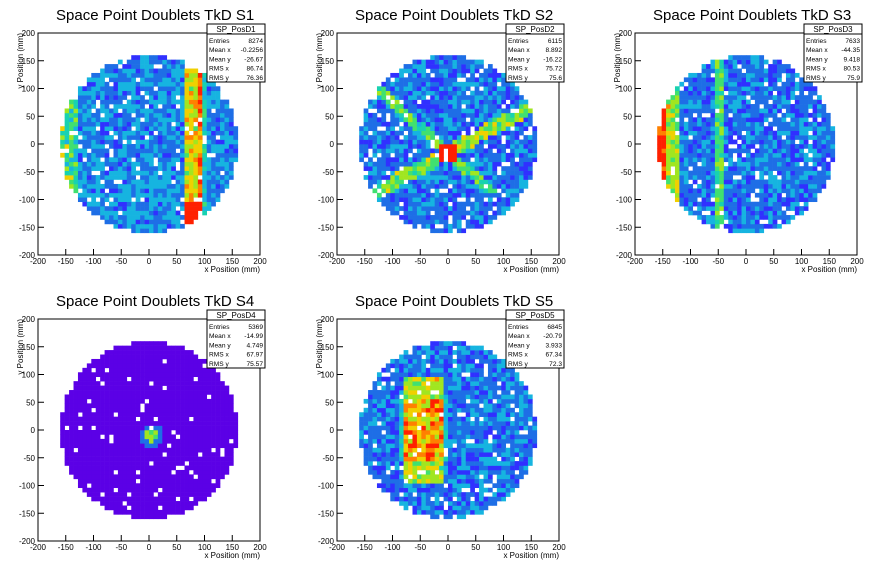  I want to click on y-tick-label: -50, so click(328, 172).